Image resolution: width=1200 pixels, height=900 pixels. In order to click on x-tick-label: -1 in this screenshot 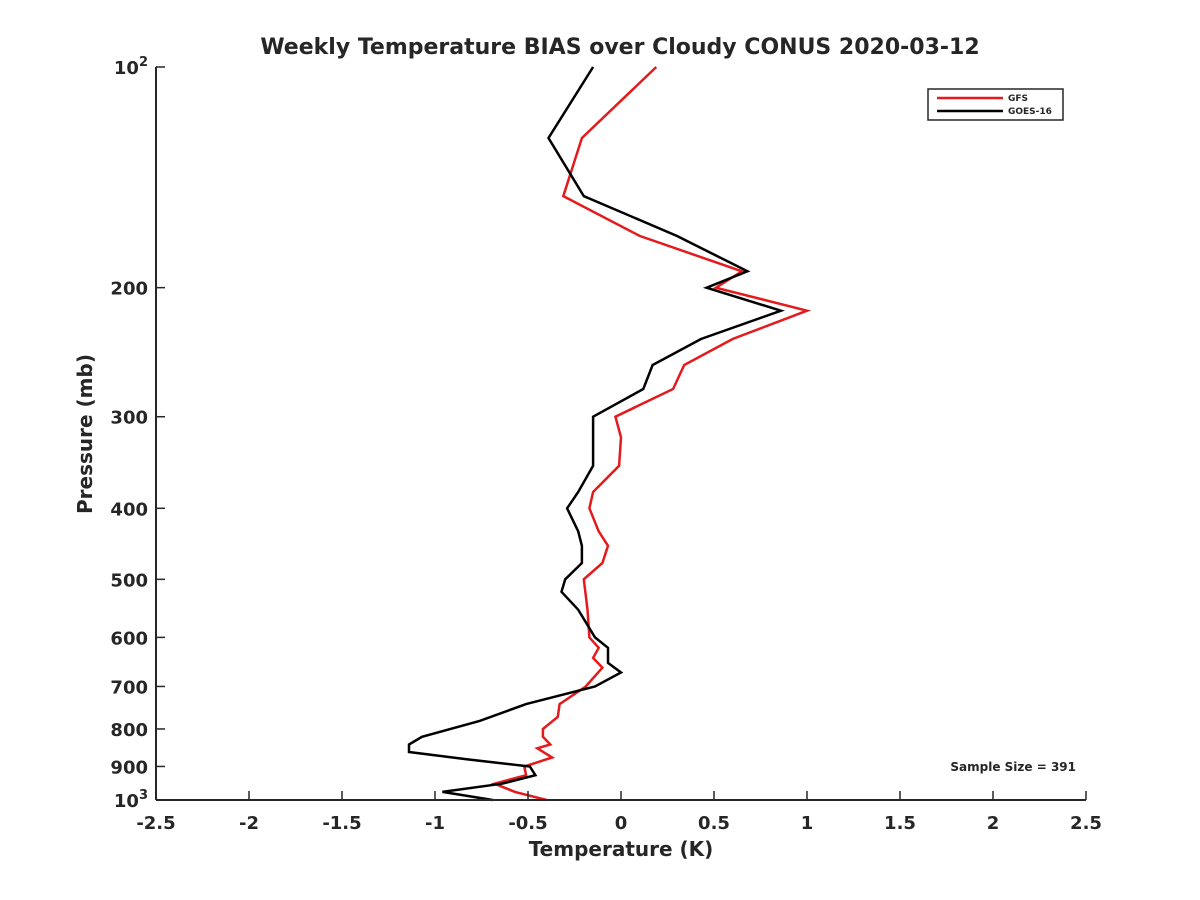, I will do `click(435, 823)`.